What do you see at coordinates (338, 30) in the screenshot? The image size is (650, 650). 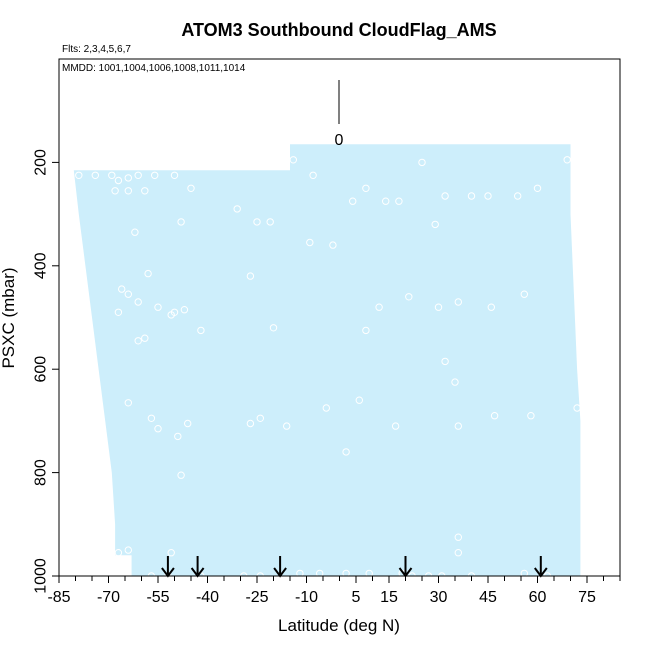 I see `chart-title: ATOM3 Southbound CloudFlag_AMS` at bounding box center [338, 30].